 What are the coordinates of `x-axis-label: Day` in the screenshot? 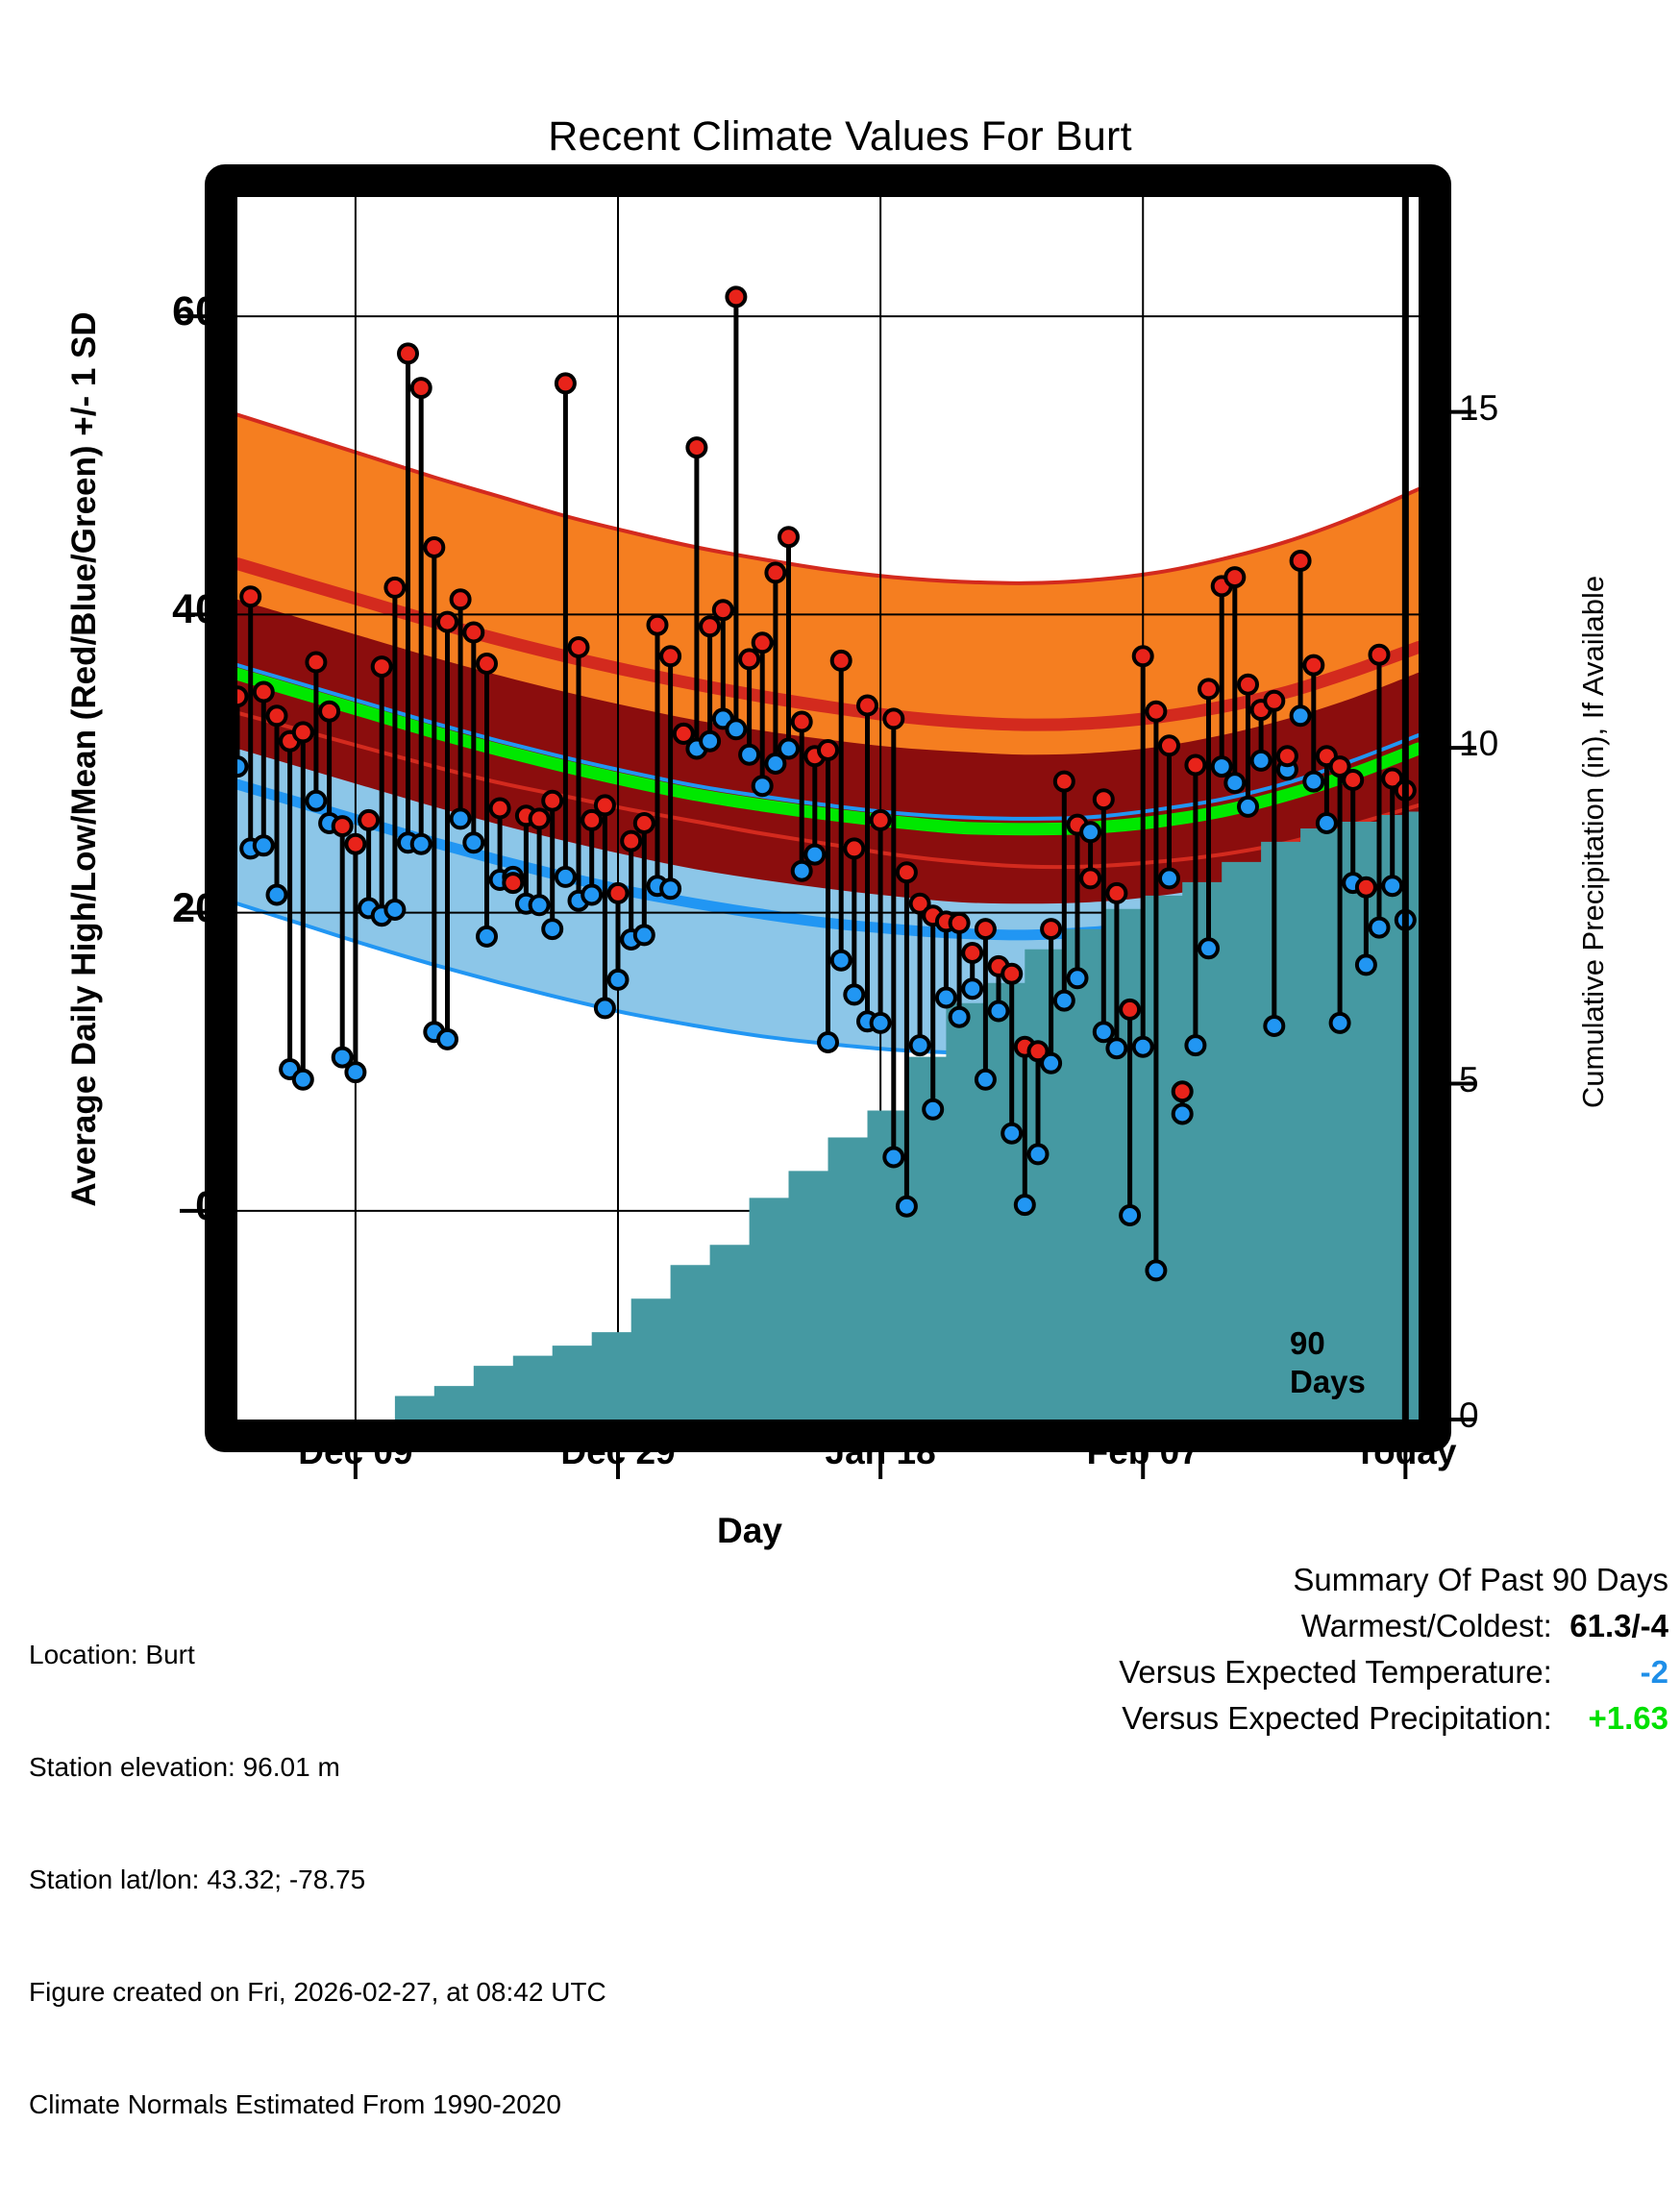 It's located at (750, 1530).